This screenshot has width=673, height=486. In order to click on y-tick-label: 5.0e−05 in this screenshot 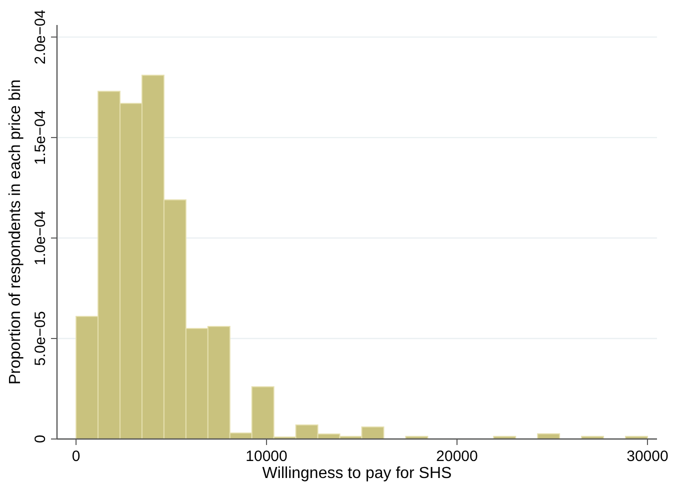, I will do `click(40, 338)`.